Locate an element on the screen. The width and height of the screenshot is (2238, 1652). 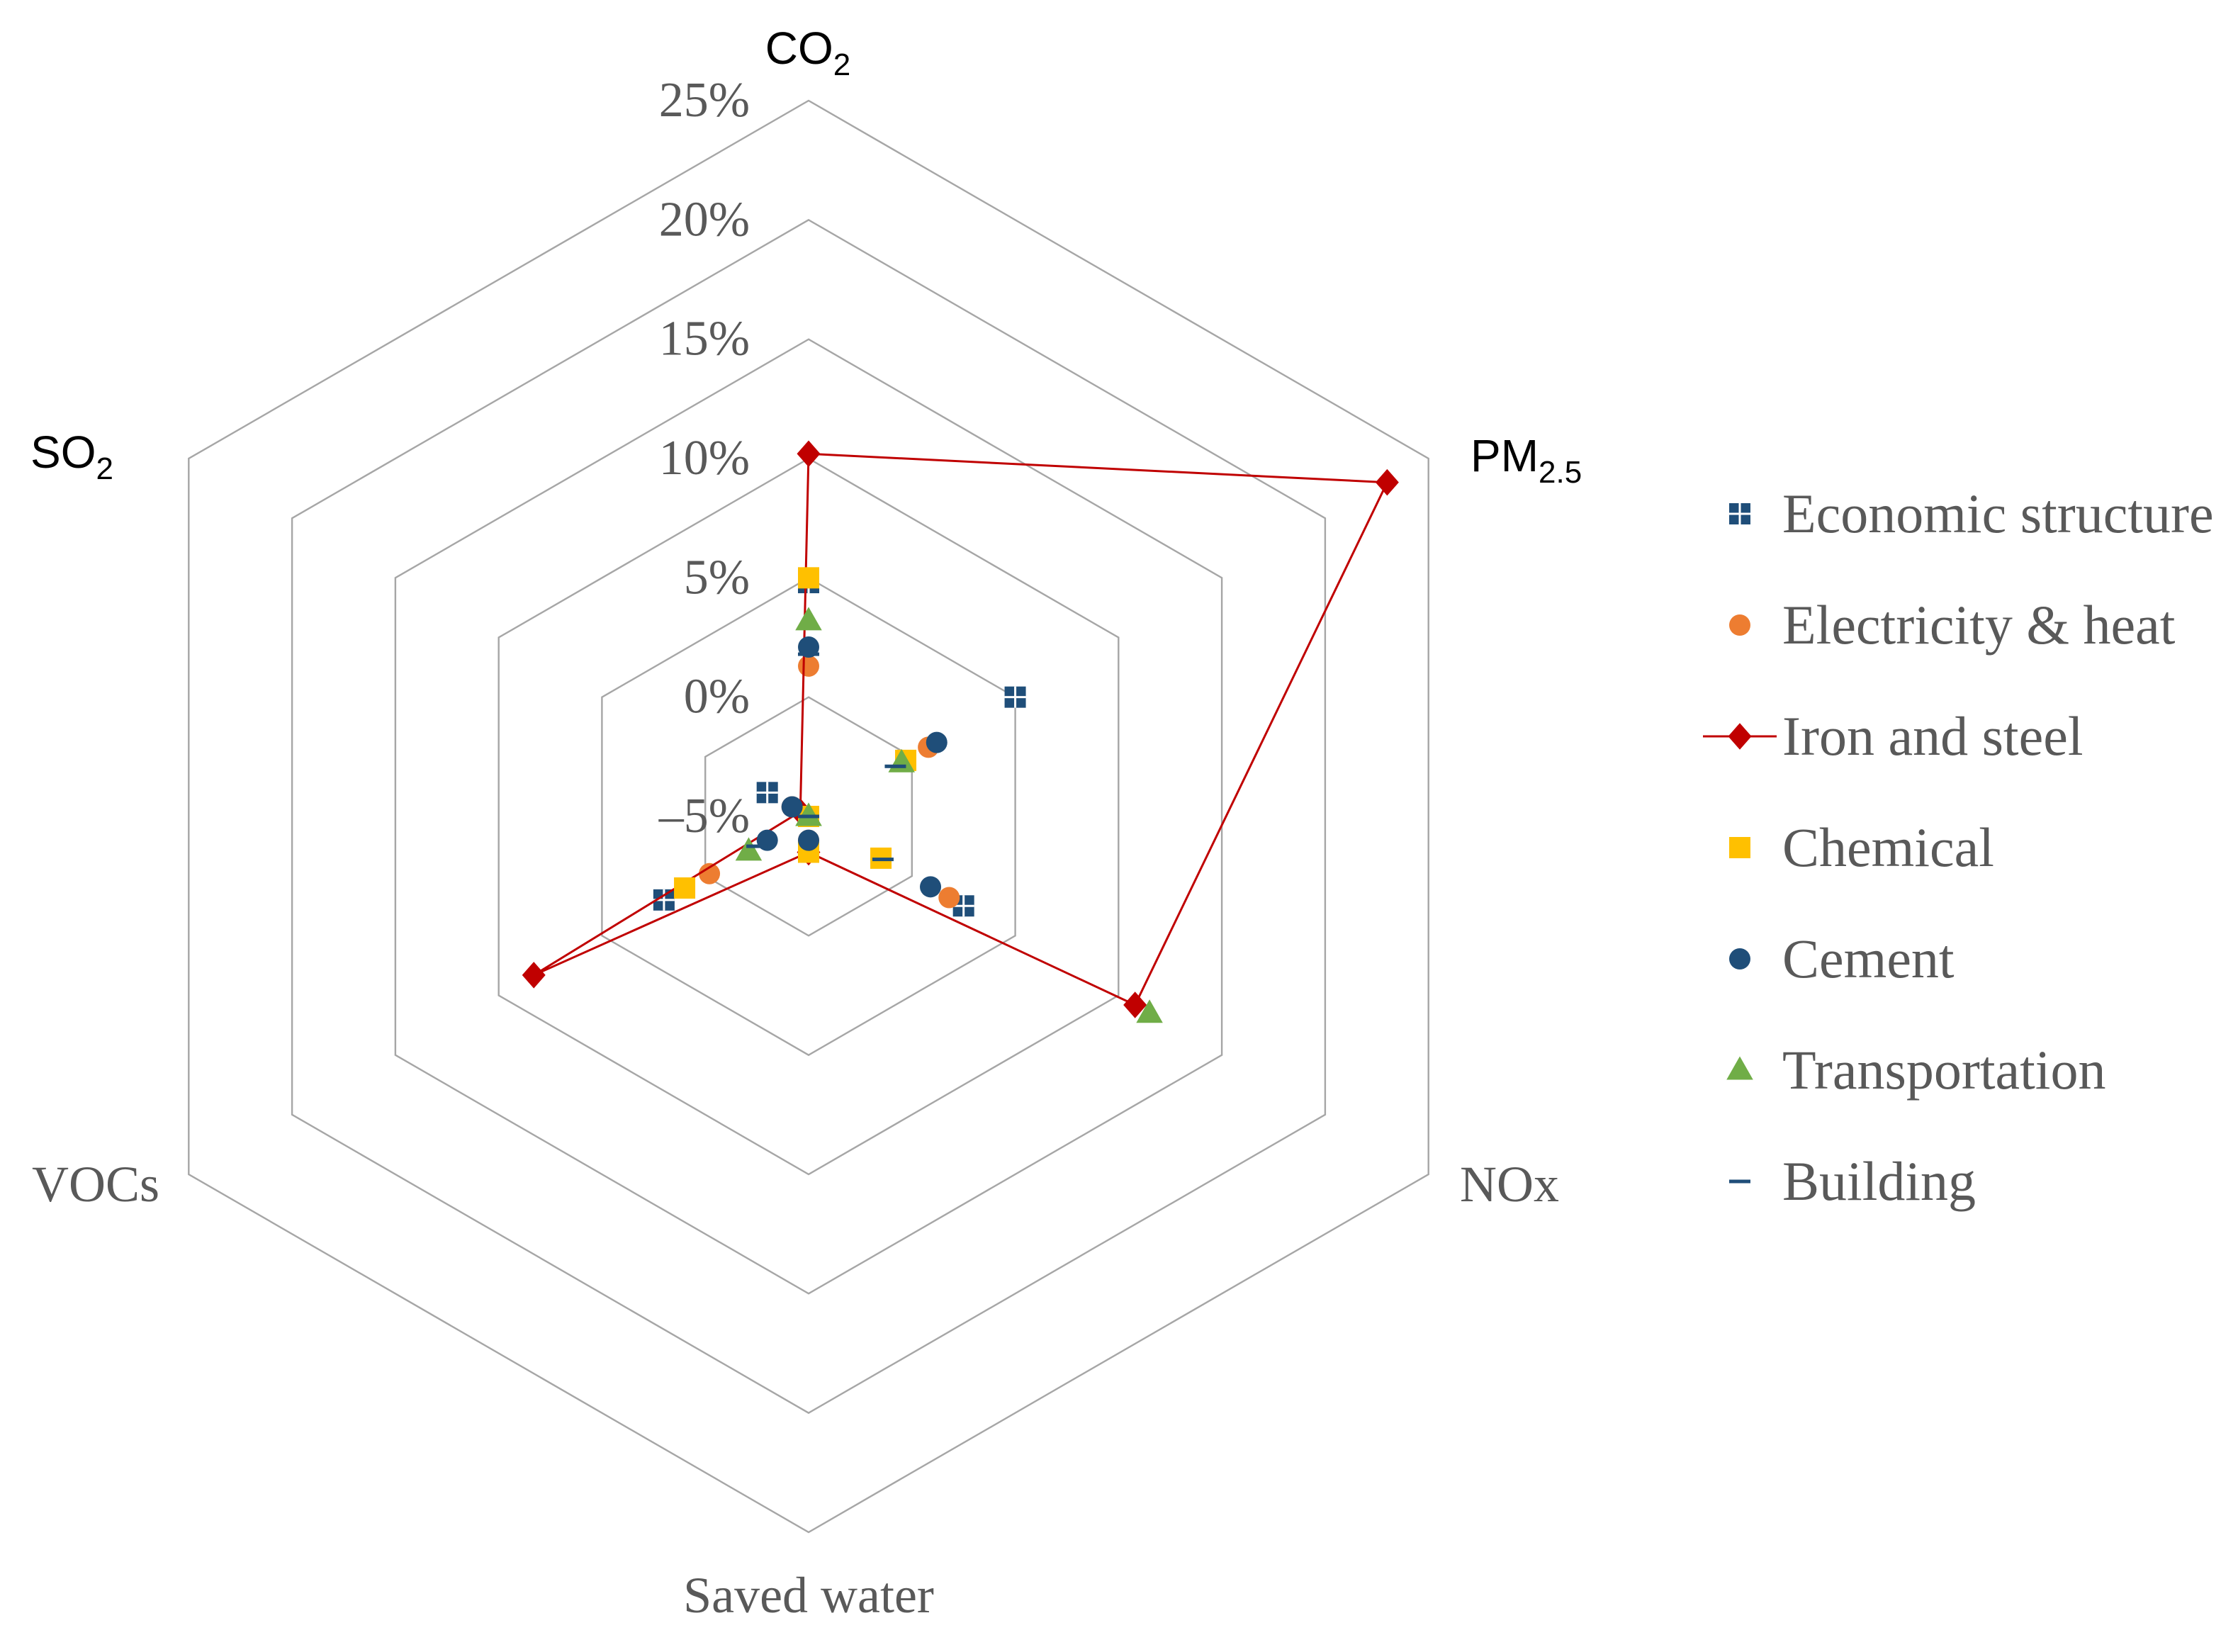
series-transportation is located at coordinates (949, 815).